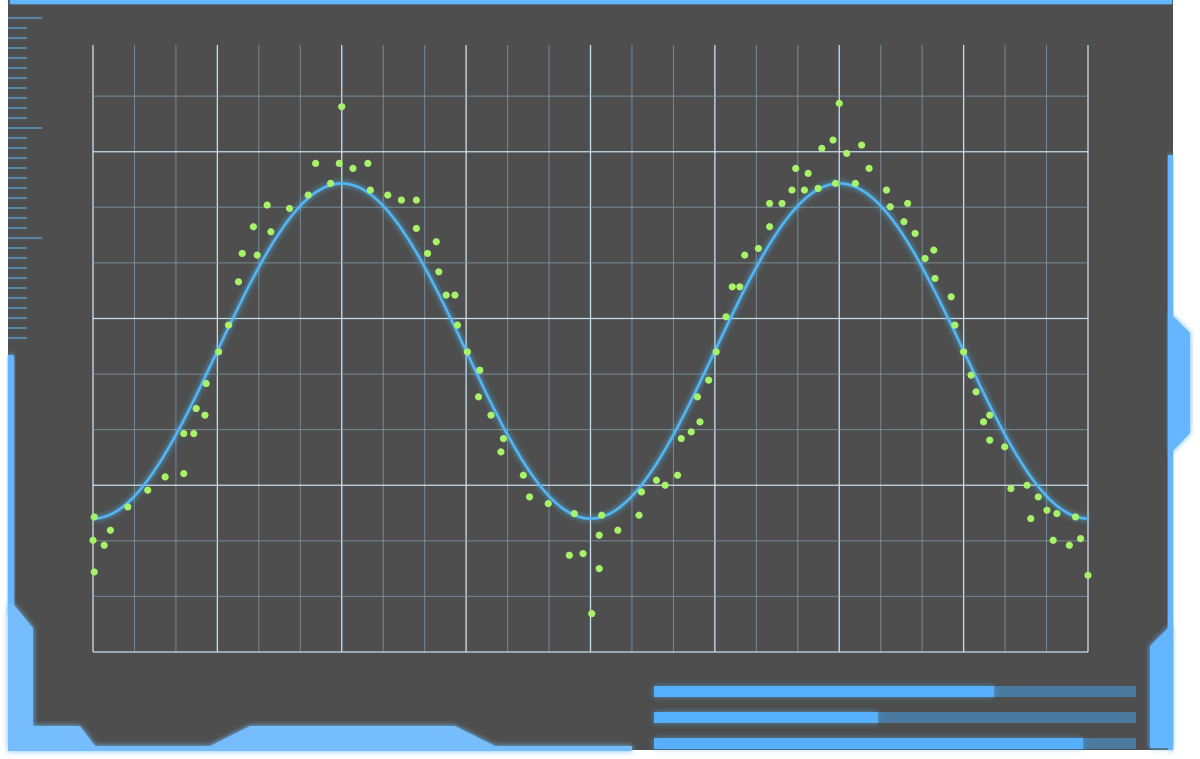 The height and width of the screenshot is (759, 1200). I want to click on left-ruler, so click(25, 178).